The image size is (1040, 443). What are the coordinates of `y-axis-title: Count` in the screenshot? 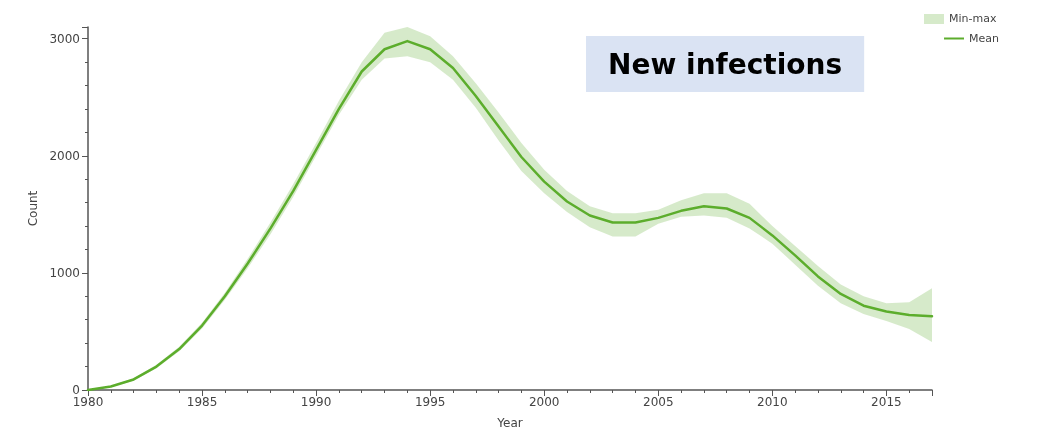 It's located at (32, 208).